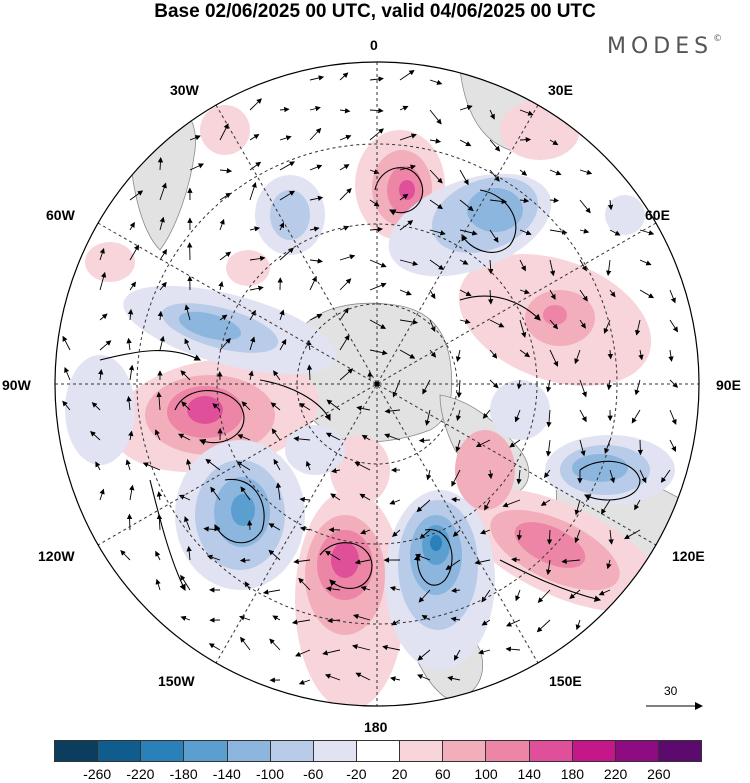  I want to click on color-legend, so click(378, 751).